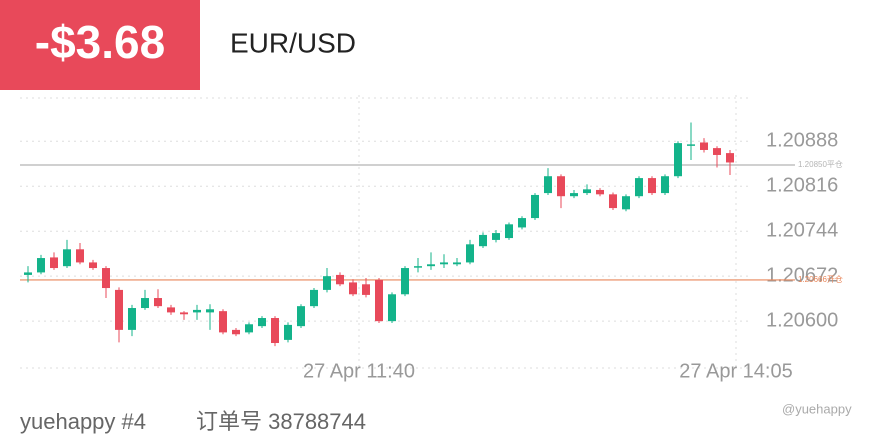 The image size is (880, 440). Describe the element at coordinates (802, 320) in the screenshot. I see `y-tick-label: 1.20600` at that location.